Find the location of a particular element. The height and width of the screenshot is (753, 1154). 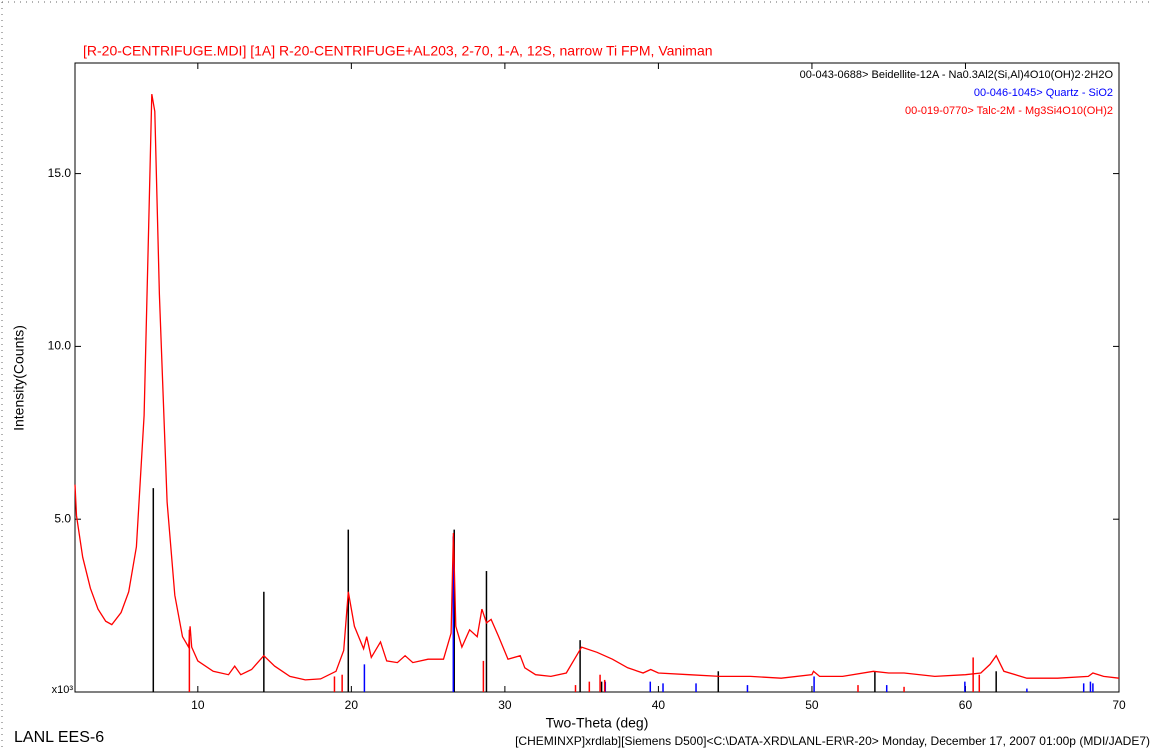

legend-entry: 00-019-0770> Talc-2M - Mg3Si4O10(OH)2 is located at coordinates (1009, 111).